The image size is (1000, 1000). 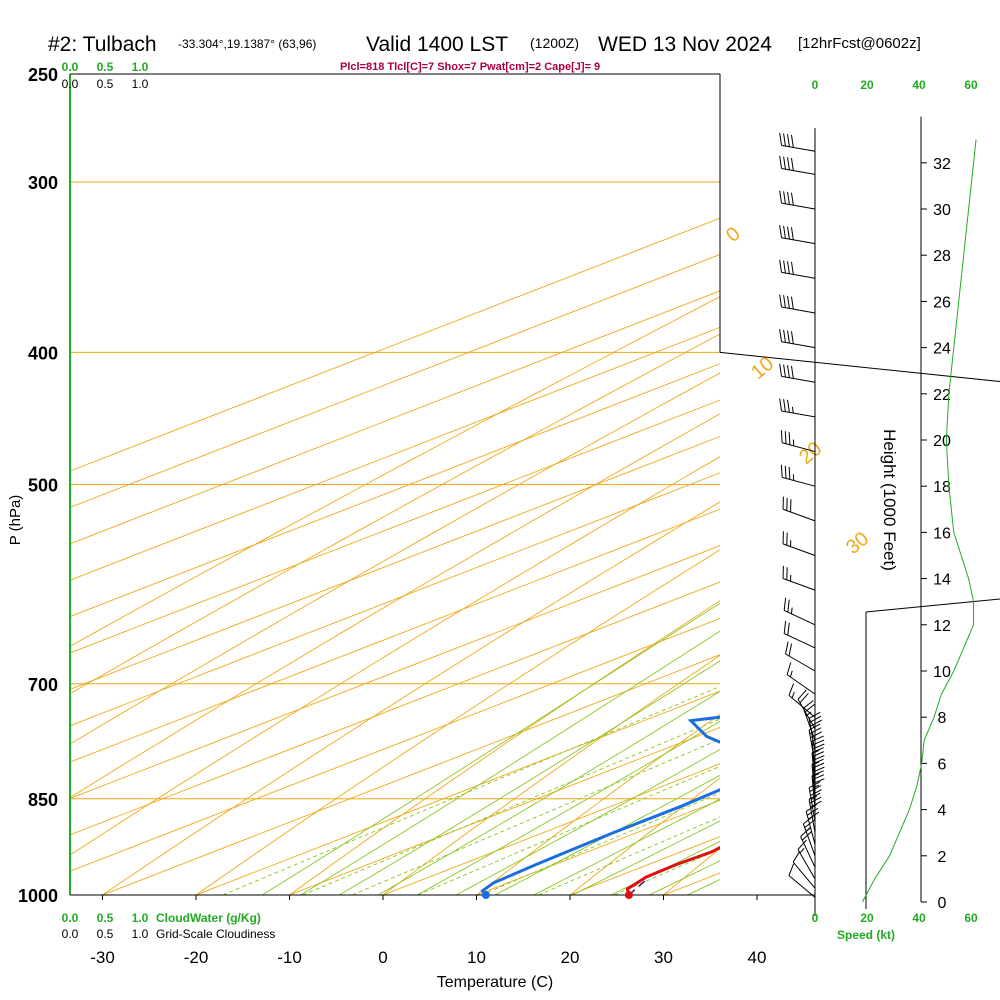 I want to click on forecast-info: [12hrFcst@0602z], so click(x=859, y=43).